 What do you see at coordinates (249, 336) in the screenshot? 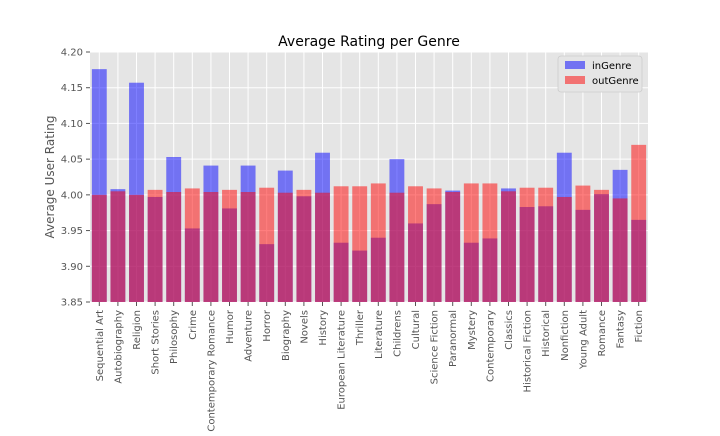
I see `x-tick-label-adventure: Adventure` at bounding box center [249, 336].